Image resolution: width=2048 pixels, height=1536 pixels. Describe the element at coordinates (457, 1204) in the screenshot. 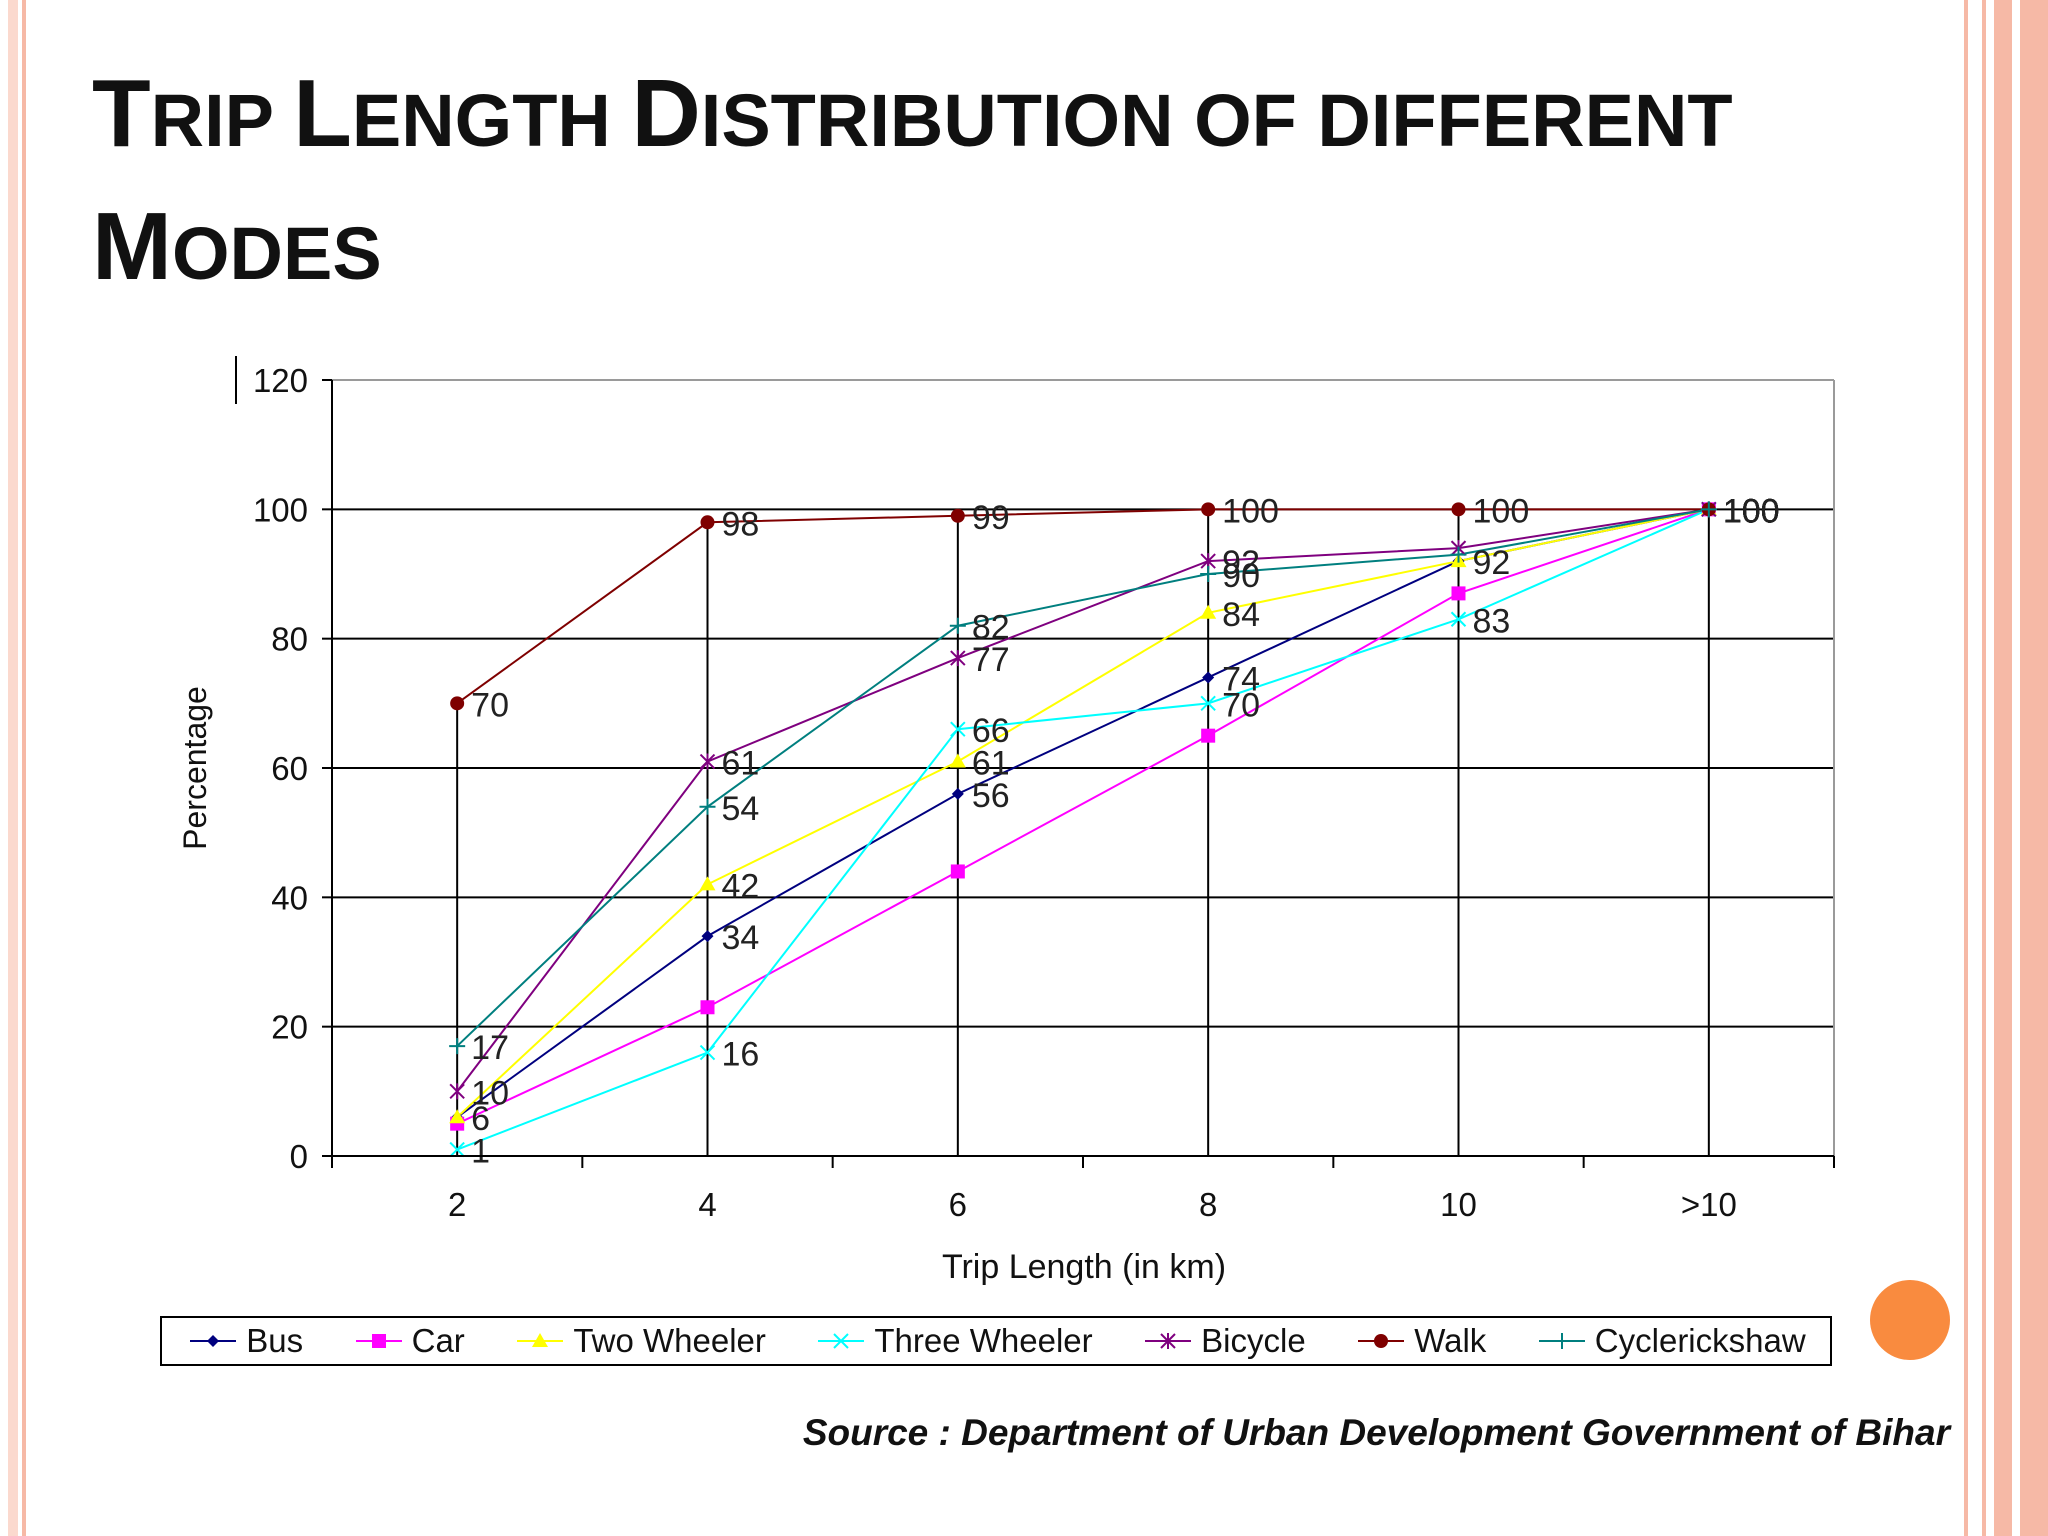

I see `x-tick-label: 2` at that location.